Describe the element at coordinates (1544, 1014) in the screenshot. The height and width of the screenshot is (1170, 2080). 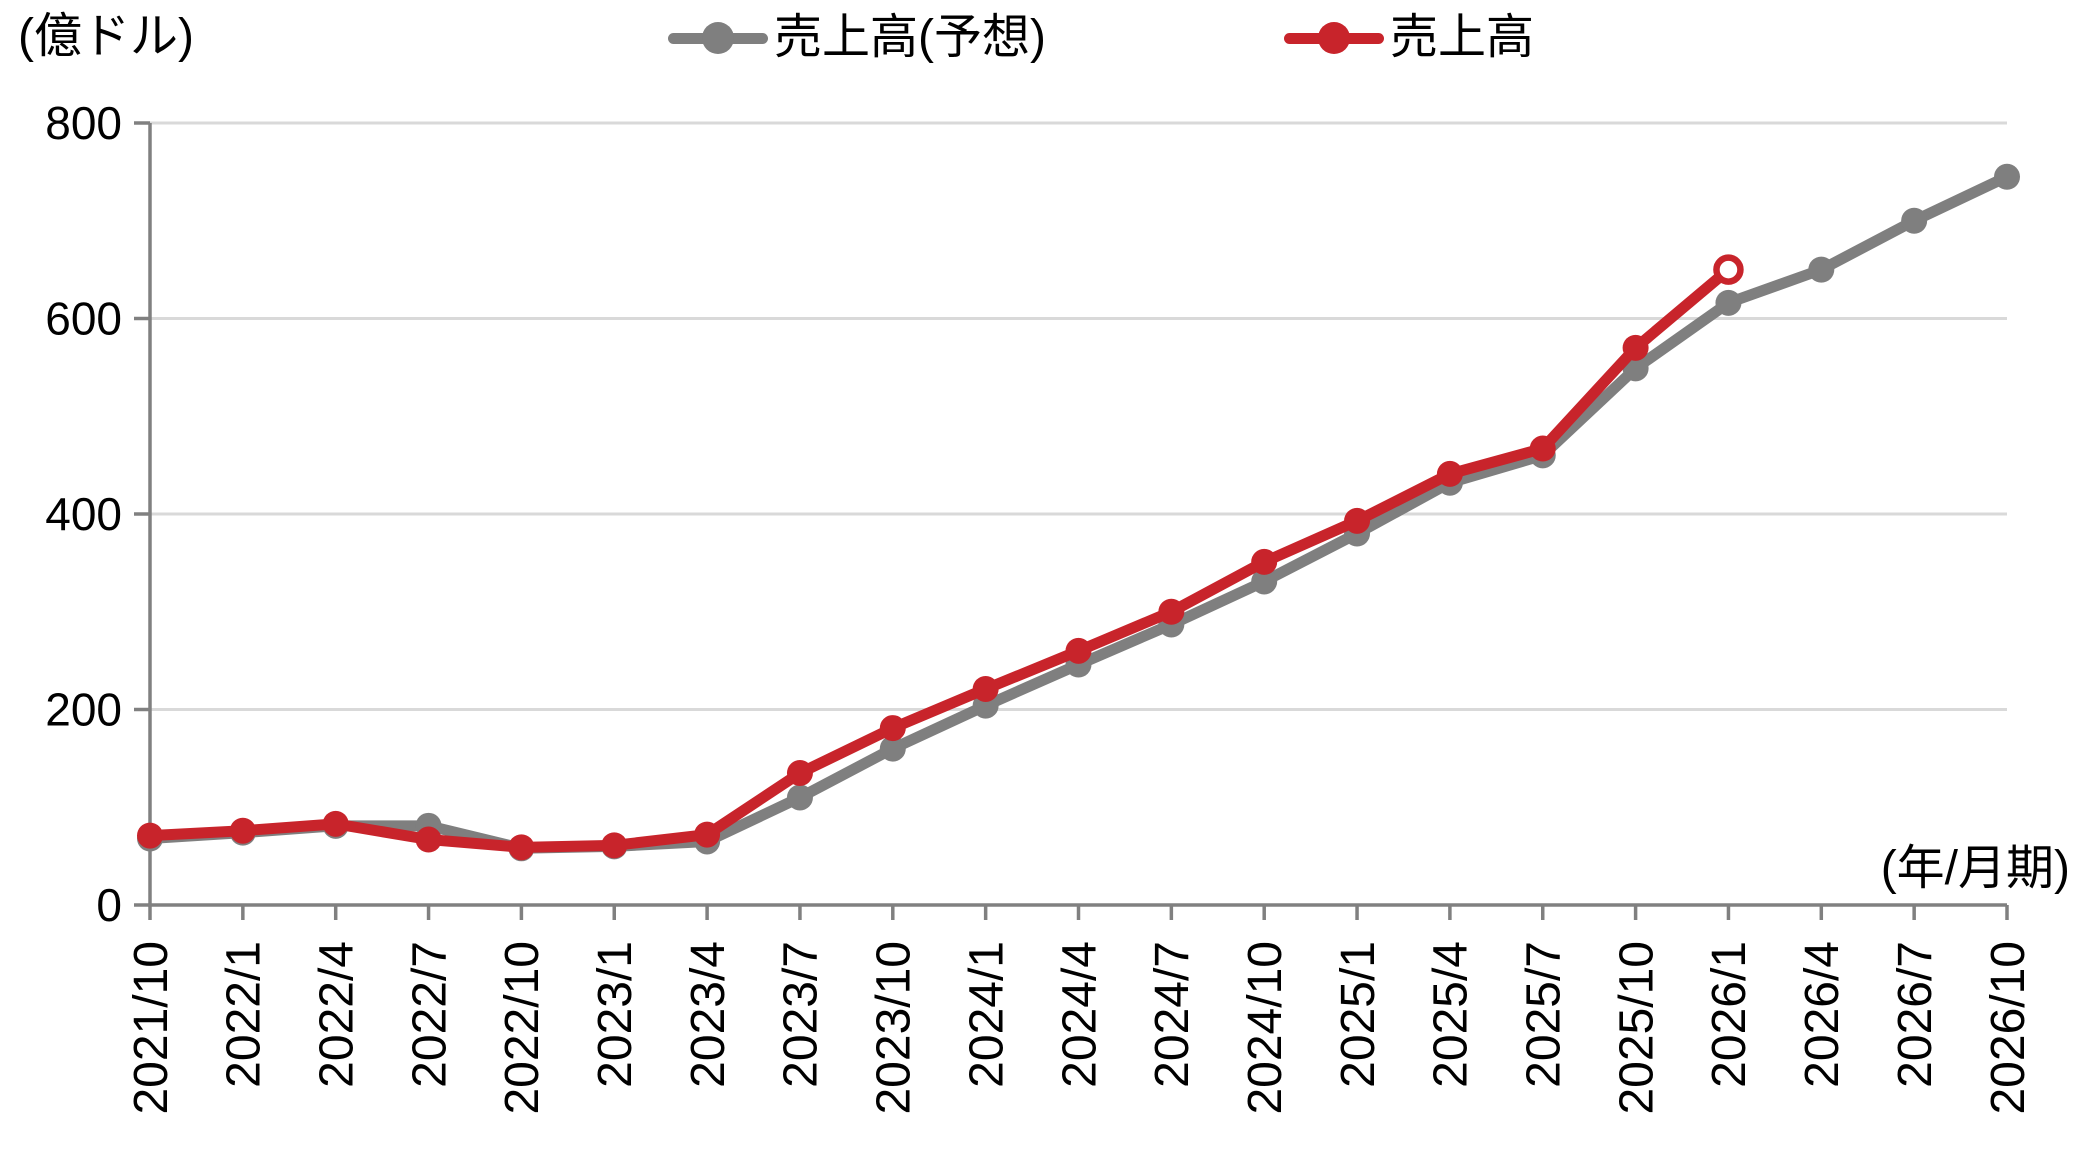
I see `x-tick-label: 2025/7` at that location.